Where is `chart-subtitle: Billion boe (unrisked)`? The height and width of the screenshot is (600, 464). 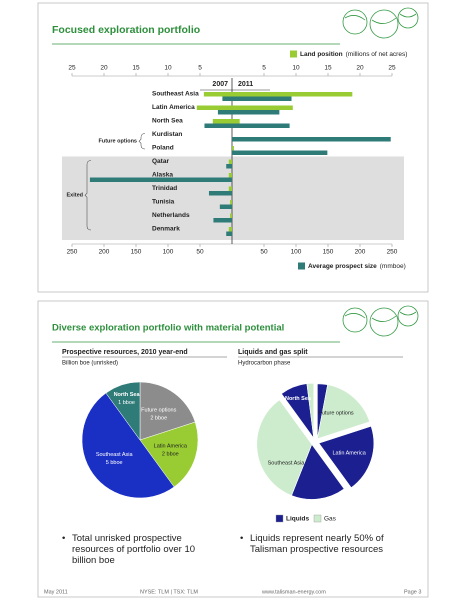 chart-subtitle: Billion boe (unrisked) is located at coordinates (90, 364).